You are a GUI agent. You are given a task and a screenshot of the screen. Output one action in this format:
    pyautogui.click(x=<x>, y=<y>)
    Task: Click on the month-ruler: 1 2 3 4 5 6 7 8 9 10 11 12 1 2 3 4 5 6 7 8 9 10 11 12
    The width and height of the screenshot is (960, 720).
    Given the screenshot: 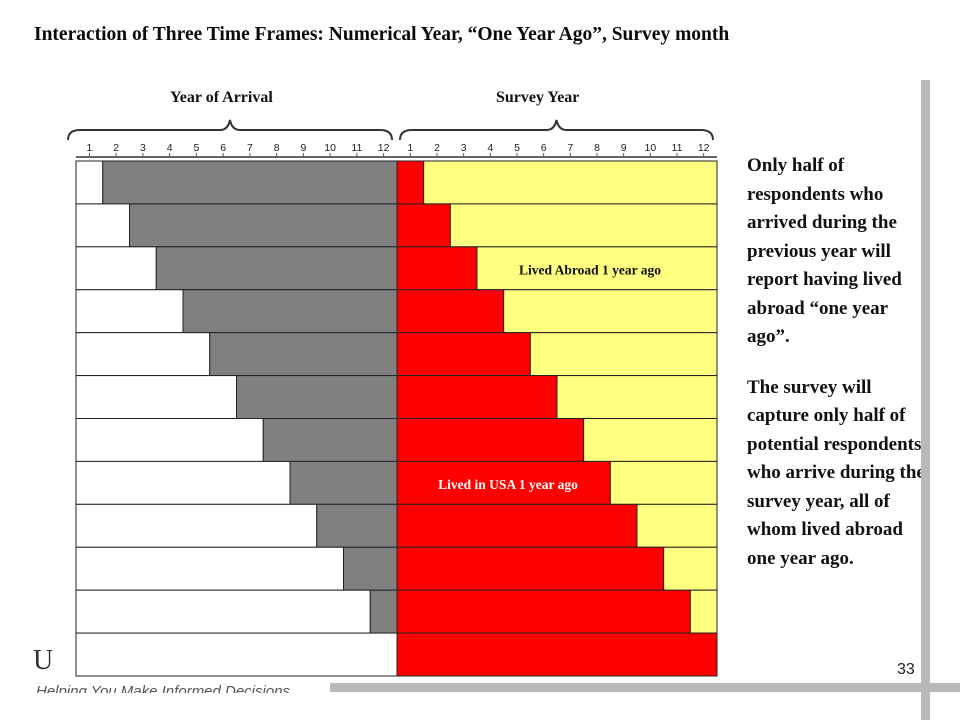 What is the action you would take?
    pyautogui.click(x=396, y=150)
    